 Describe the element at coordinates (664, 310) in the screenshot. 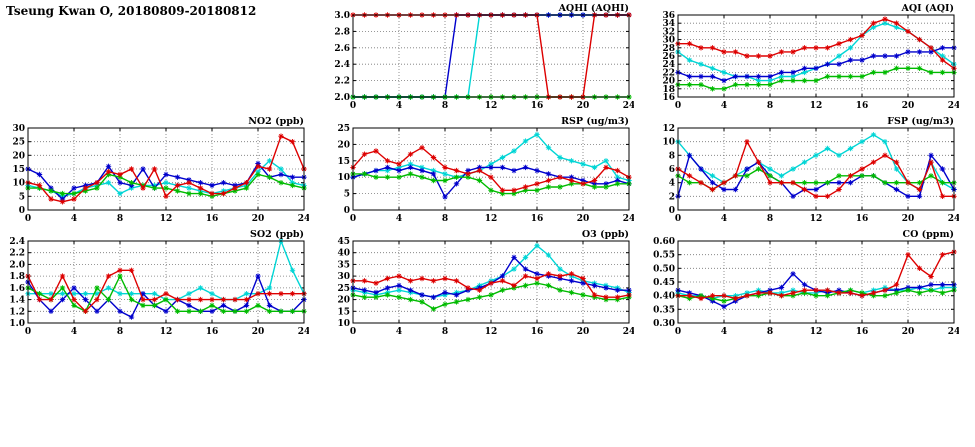

I see `y-tick-label: 0.35` at that location.